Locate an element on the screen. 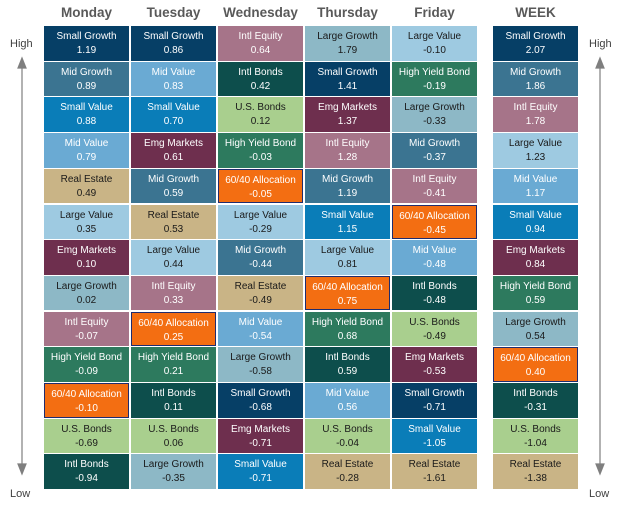 The width and height of the screenshot is (624, 514). cell-tuesday-rank-4: Emg Markets 0.61 is located at coordinates (173, 150).